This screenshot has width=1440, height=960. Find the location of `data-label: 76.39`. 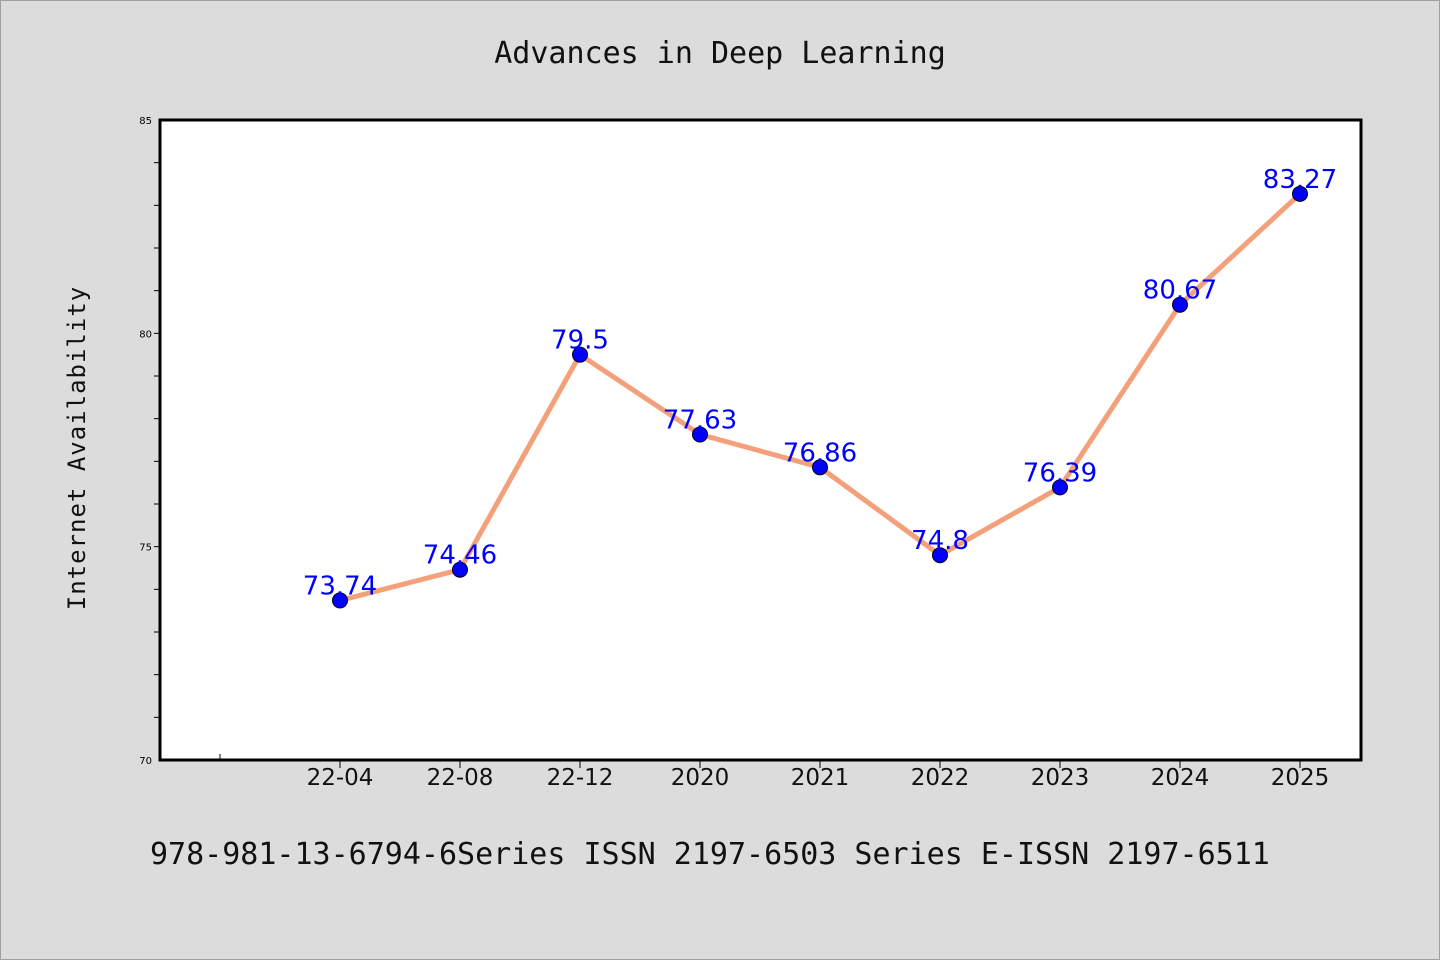

data-label: 76.39 is located at coordinates (1060, 473).